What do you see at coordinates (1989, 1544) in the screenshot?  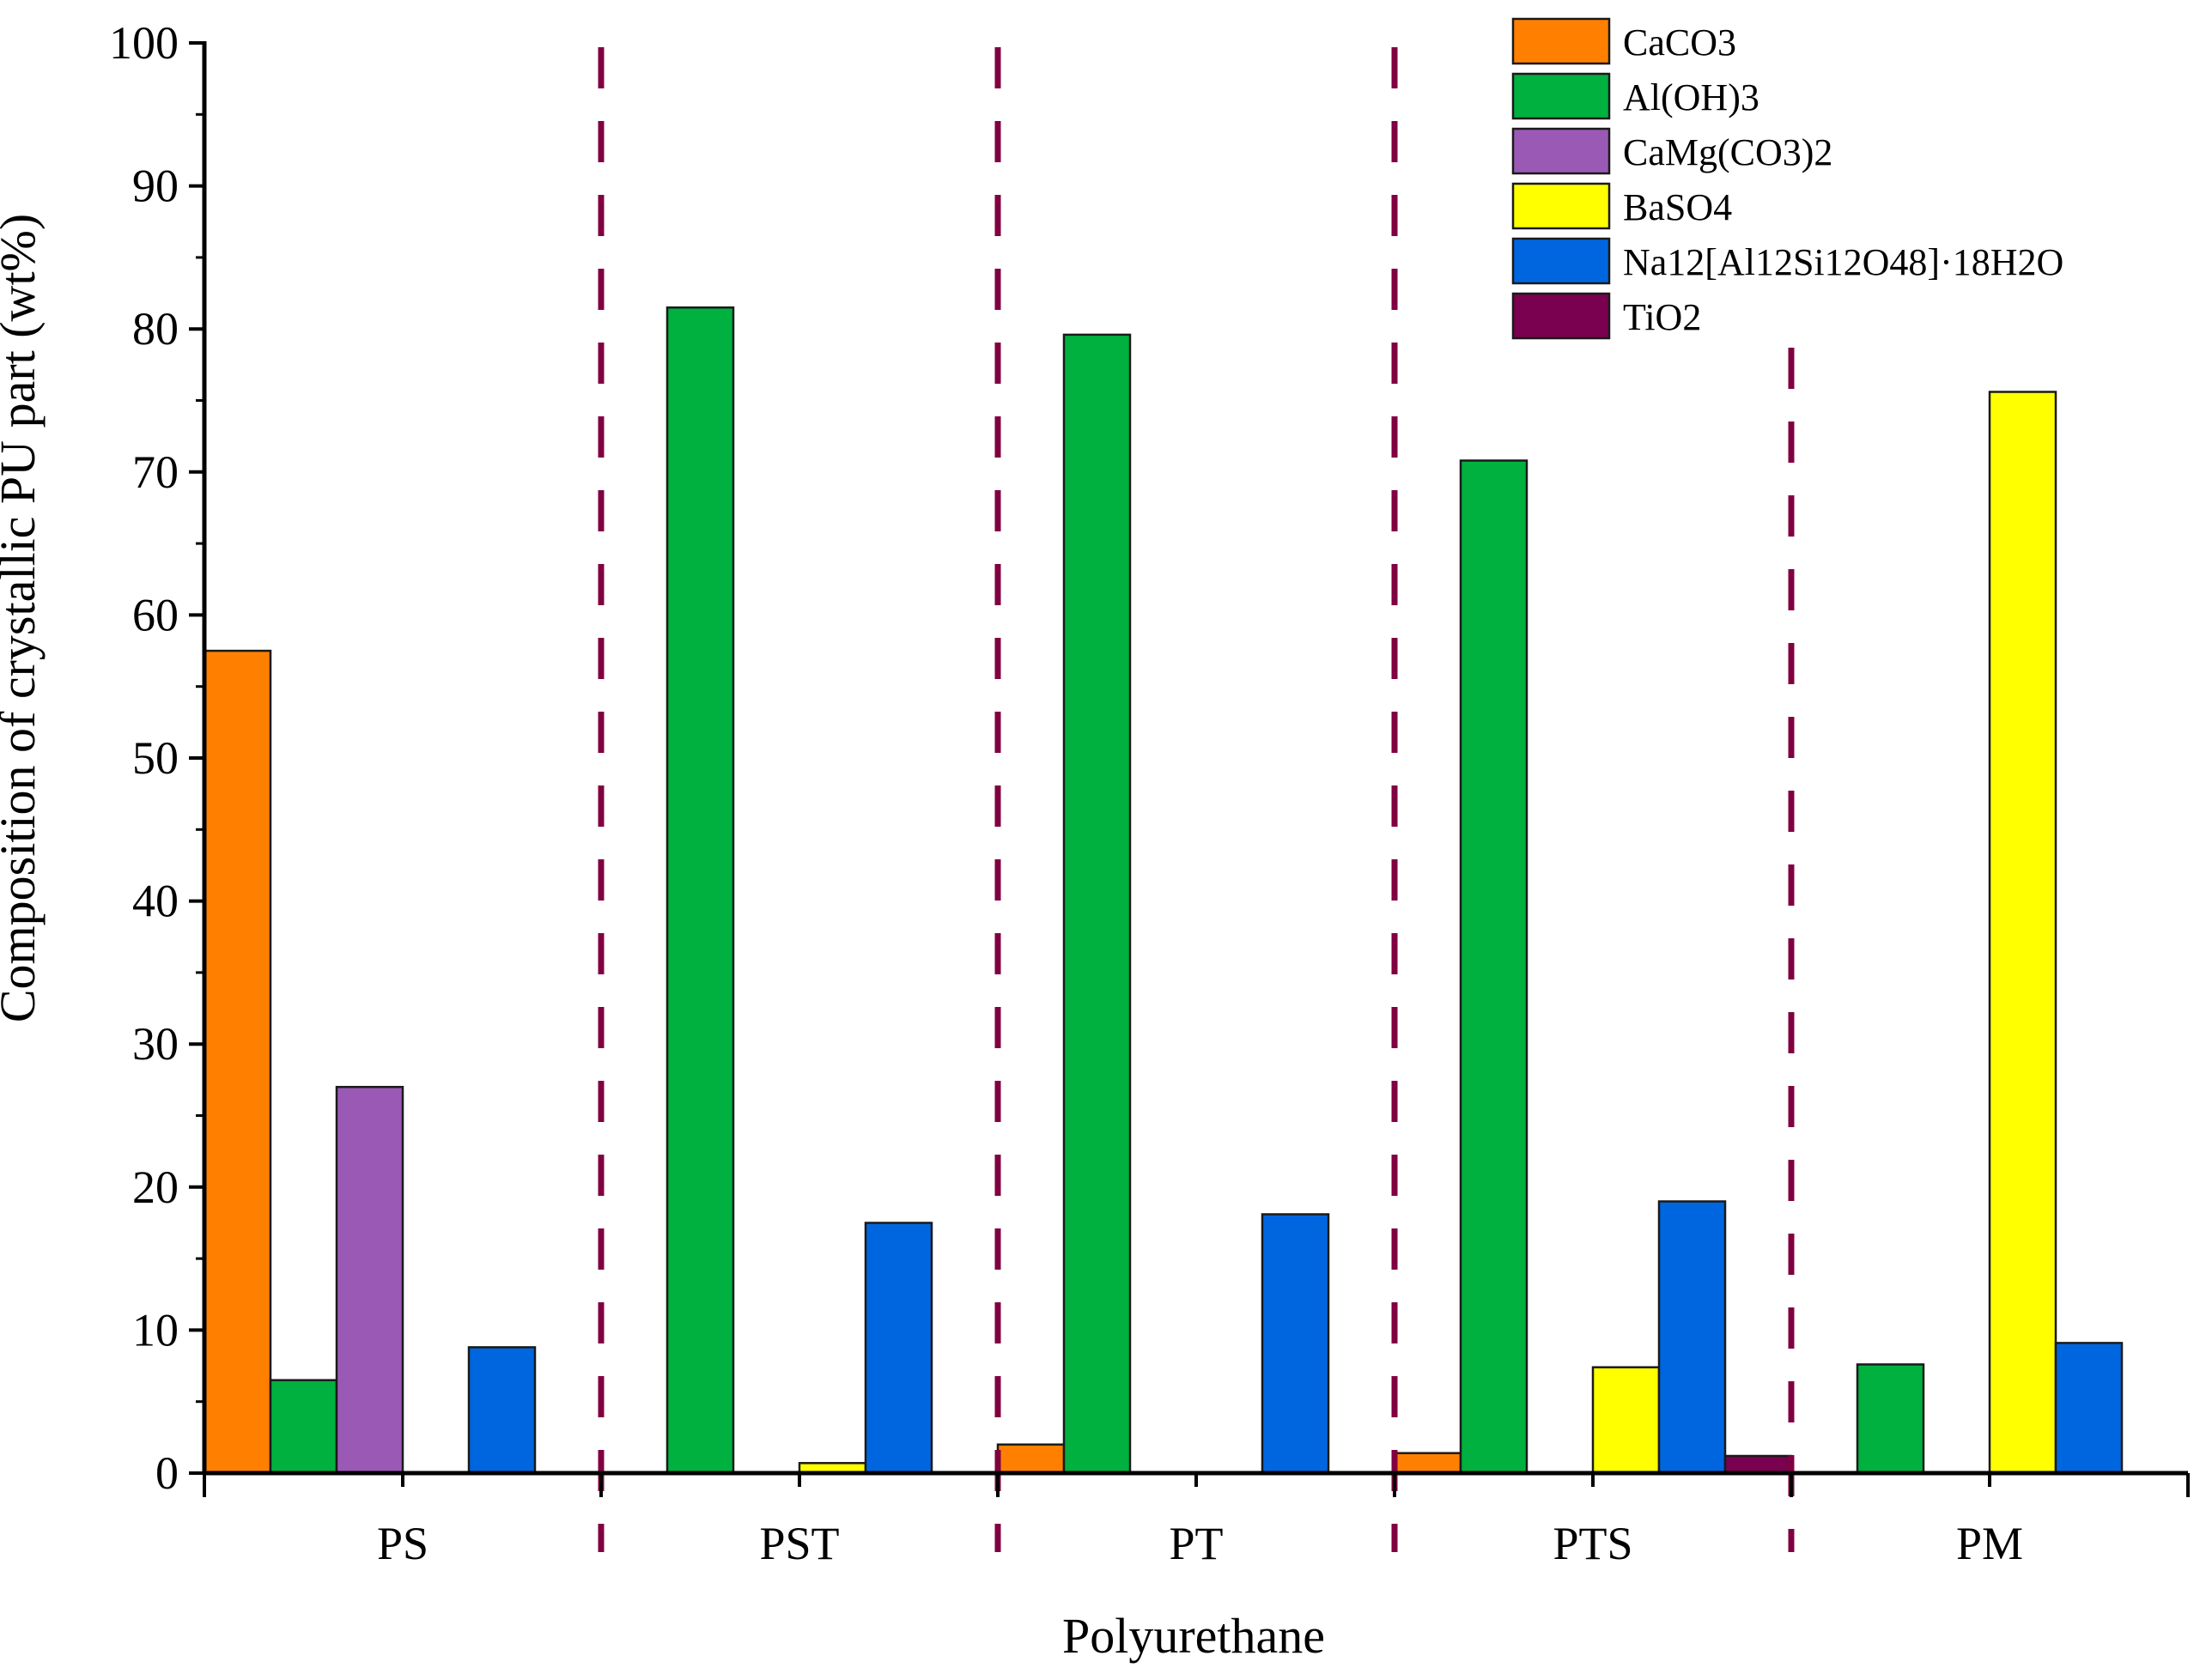 I see `x-tick-label-pm: PM` at bounding box center [1989, 1544].